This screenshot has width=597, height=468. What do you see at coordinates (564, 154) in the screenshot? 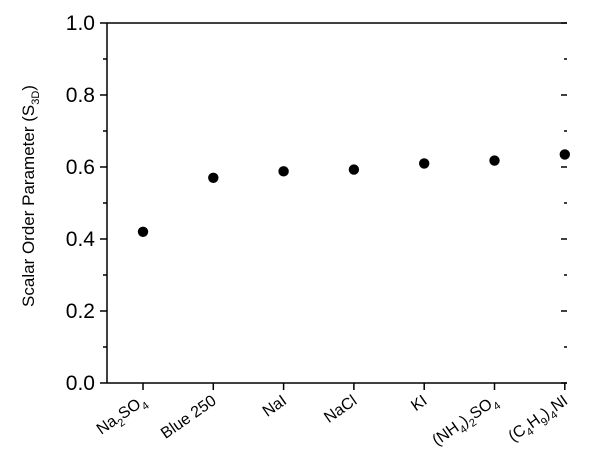
I see `data-point--c4h9-4ni` at bounding box center [564, 154].